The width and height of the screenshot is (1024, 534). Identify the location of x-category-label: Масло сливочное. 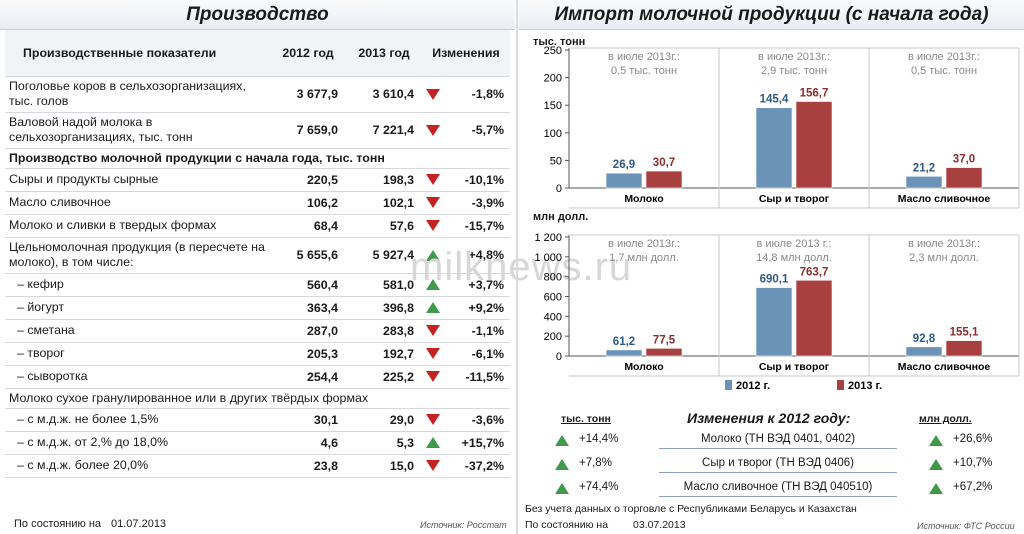
(944, 199).